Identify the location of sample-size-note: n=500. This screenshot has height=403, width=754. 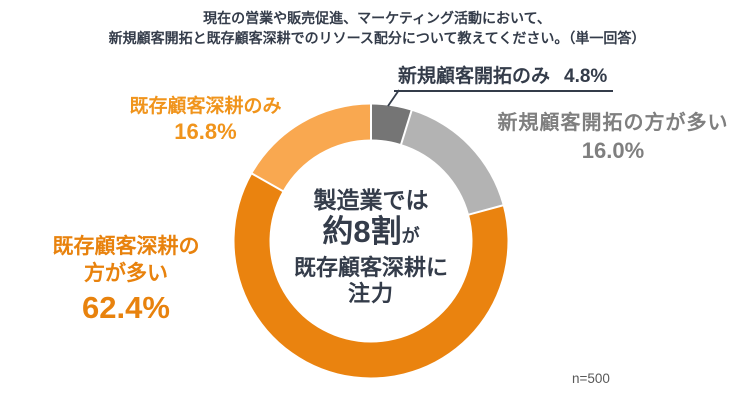
(591, 378).